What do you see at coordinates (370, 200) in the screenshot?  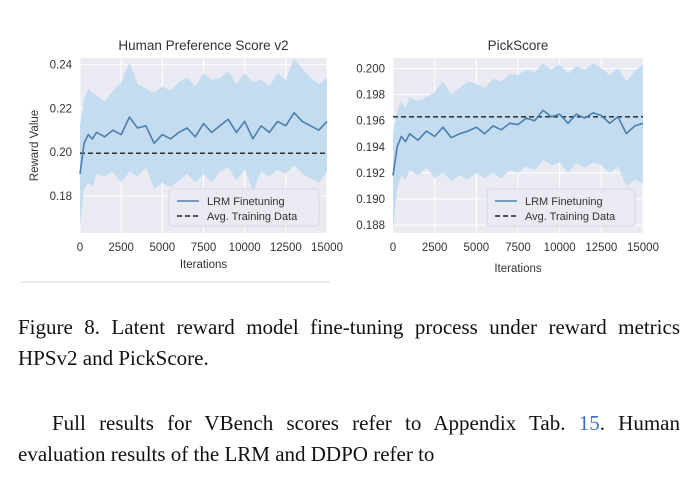 I see `chart2-y-tick-label: 0.190` at bounding box center [370, 200].